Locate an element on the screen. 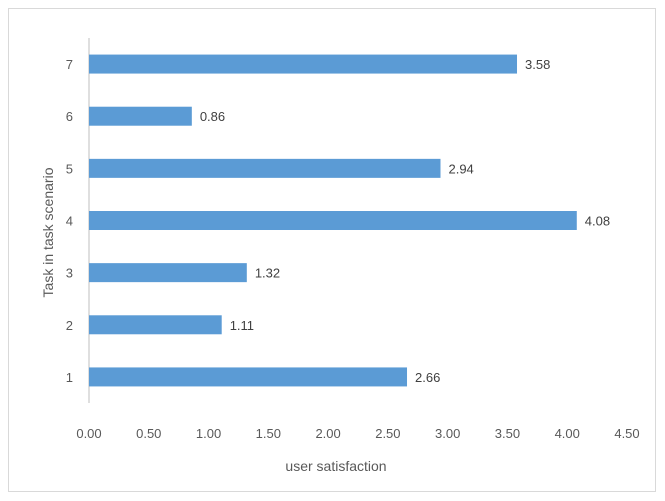  data-label-task-2: 1.11 is located at coordinates (242, 325).